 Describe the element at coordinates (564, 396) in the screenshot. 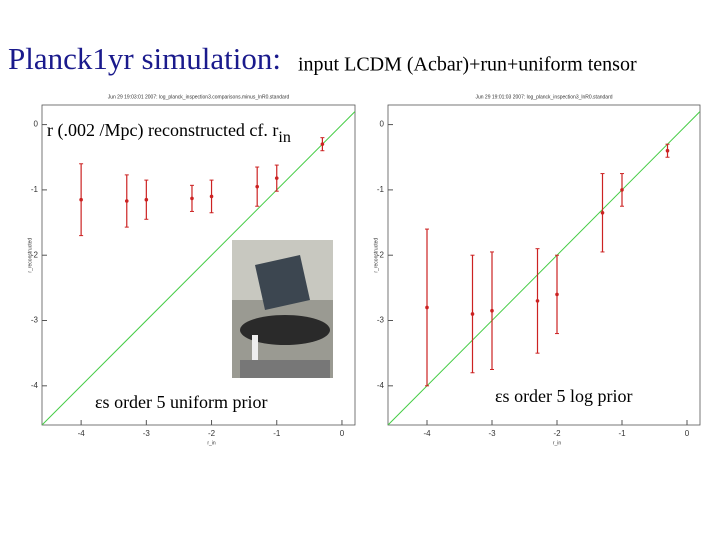

I see `annotation: εs order 5 log prior` at that location.